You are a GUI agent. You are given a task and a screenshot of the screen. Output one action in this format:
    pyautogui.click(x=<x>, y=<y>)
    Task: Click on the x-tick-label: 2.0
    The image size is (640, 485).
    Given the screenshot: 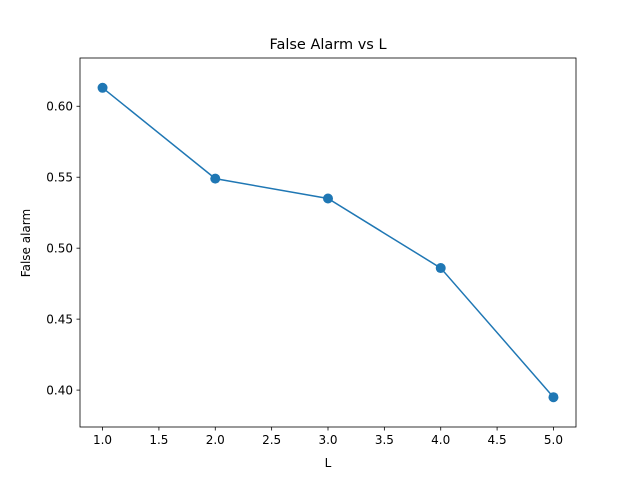 What is the action you would take?
    pyautogui.click(x=215, y=440)
    